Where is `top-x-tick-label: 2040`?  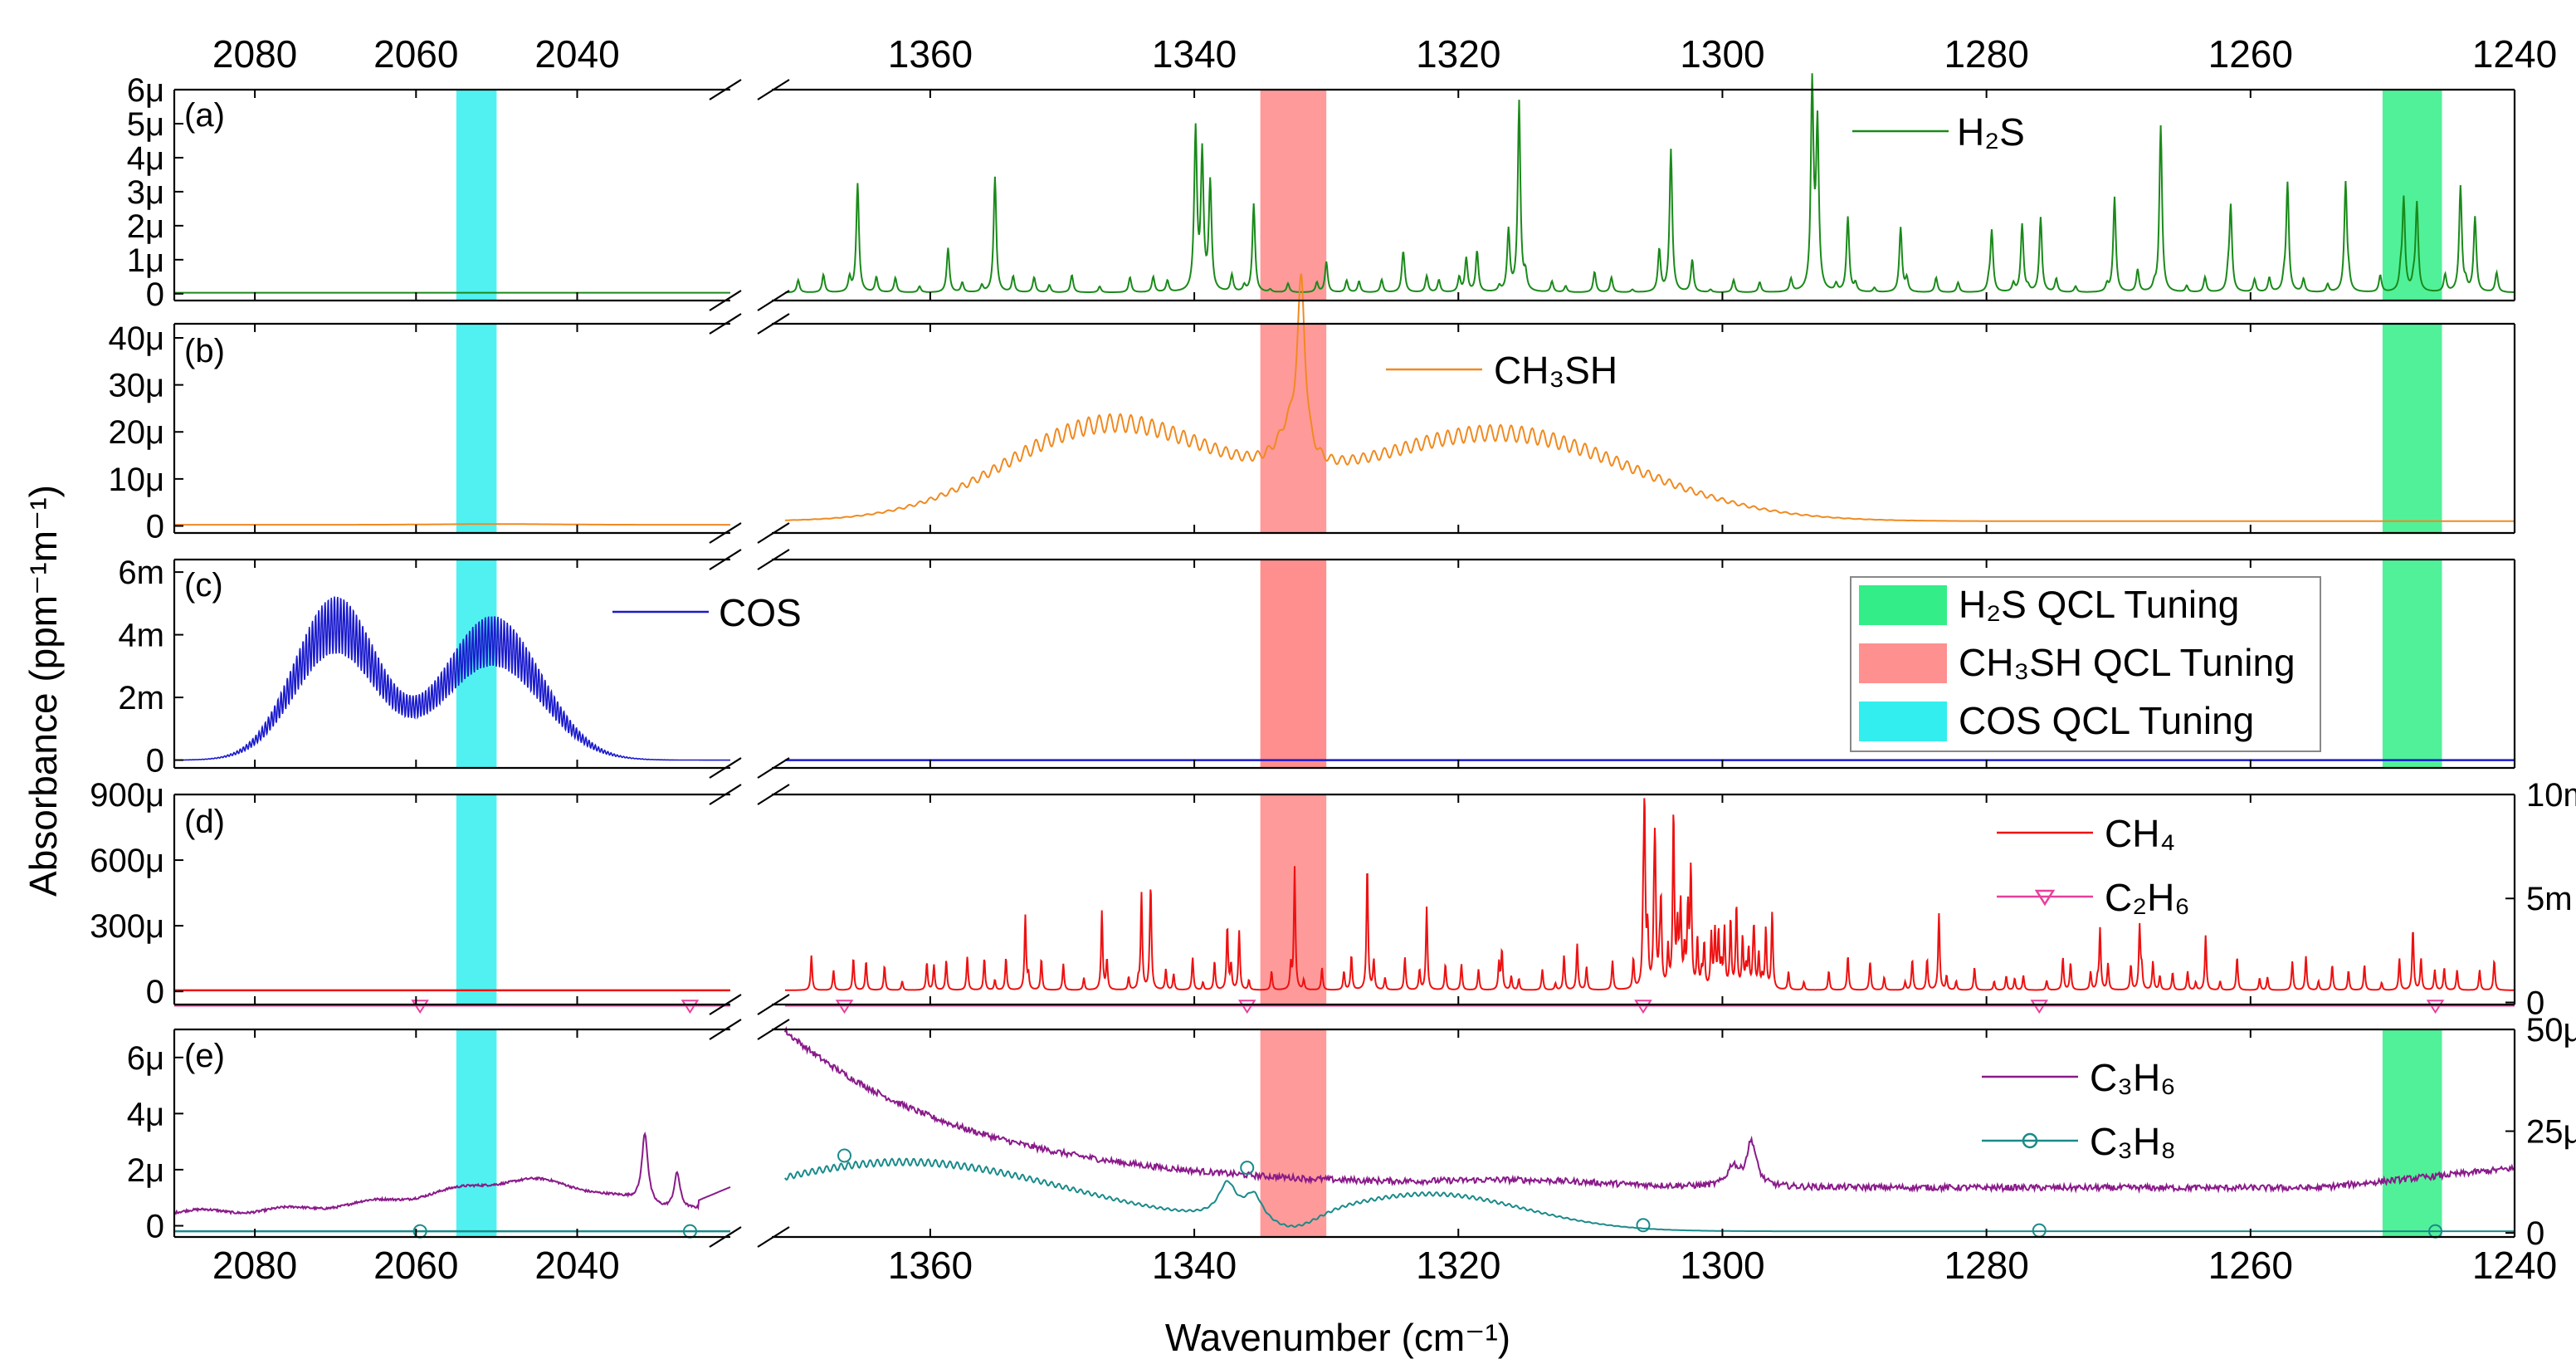
top-x-tick-label: 2040 is located at coordinates (577, 54).